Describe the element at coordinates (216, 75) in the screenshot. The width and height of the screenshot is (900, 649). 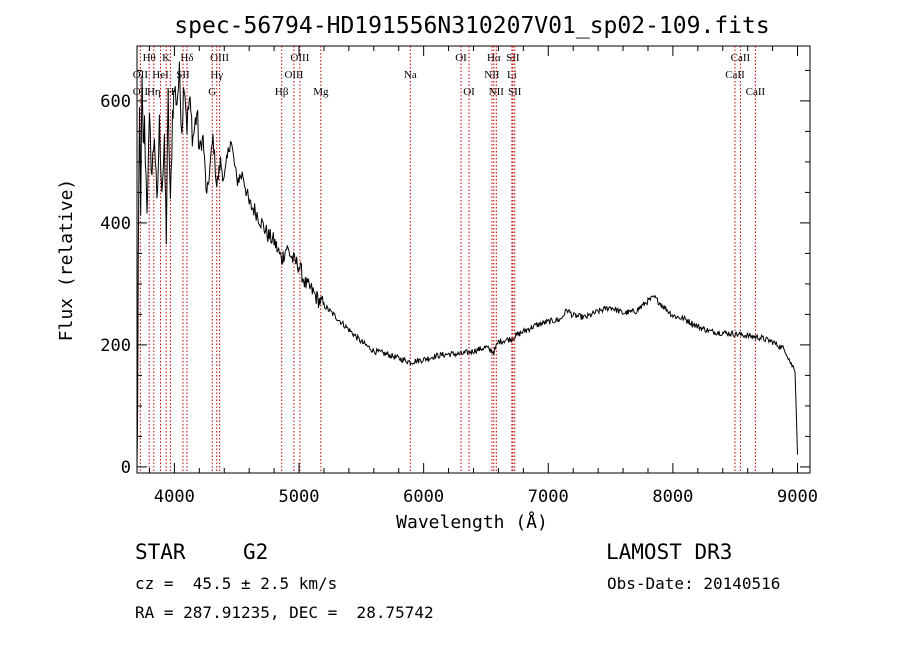
I see `line-label-10: Hγ` at that location.